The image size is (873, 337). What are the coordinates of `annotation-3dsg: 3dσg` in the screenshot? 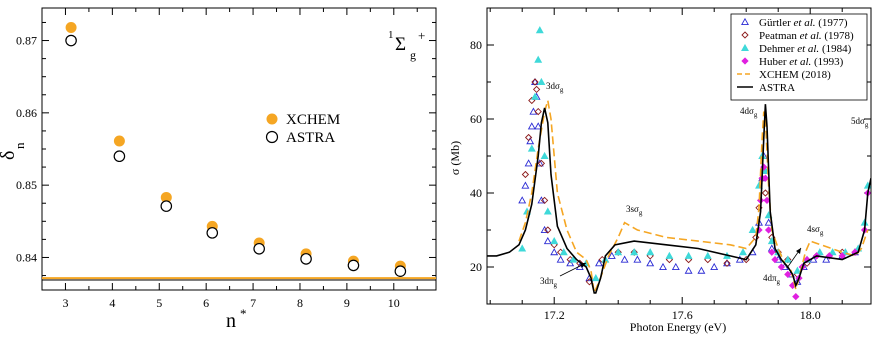 It's located at (555, 87).